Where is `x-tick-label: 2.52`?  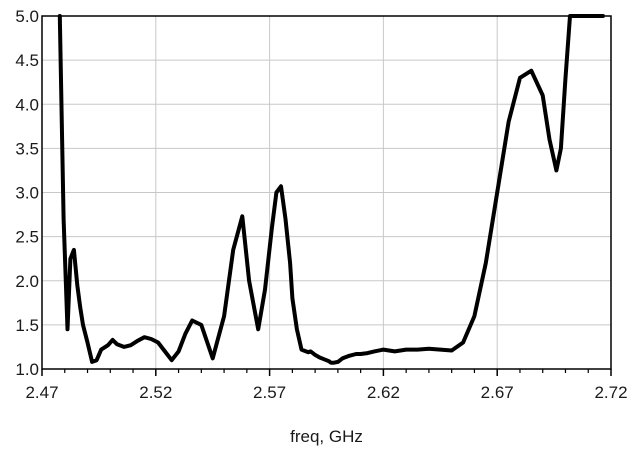
x-tick-label: 2.52 is located at coordinates (155, 392).